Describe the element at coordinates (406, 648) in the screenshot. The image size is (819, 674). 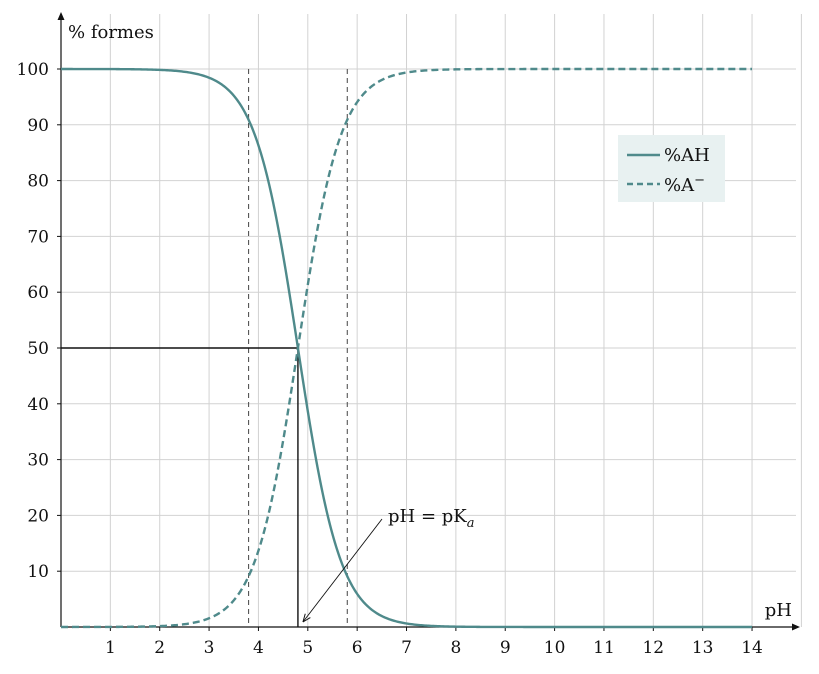
I see `x-tick-label: 7` at that location.